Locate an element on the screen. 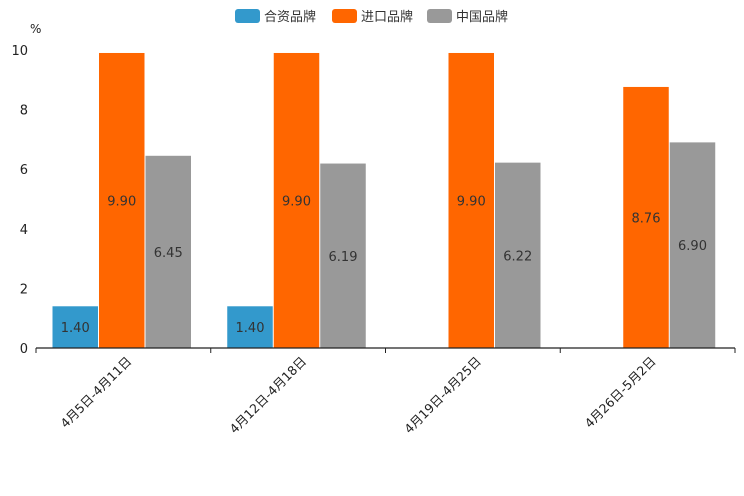  legend: 合资品牌 进口品牌 中国品牌 is located at coordinates (371, 17).